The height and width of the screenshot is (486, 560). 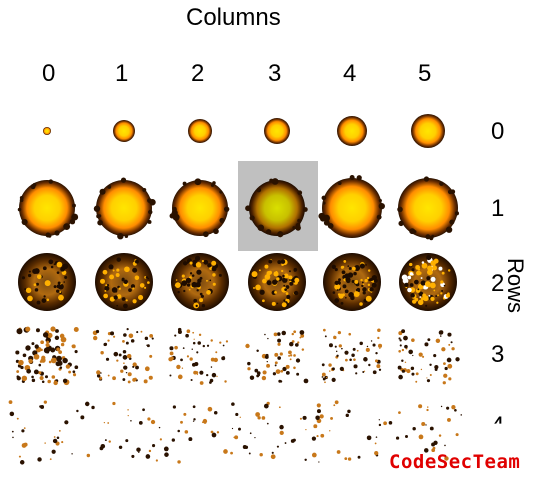 What do you see at coordinates (498, 354) in the screenshot?
I see `row-label-3: 3` at bounding box center [498, 354].